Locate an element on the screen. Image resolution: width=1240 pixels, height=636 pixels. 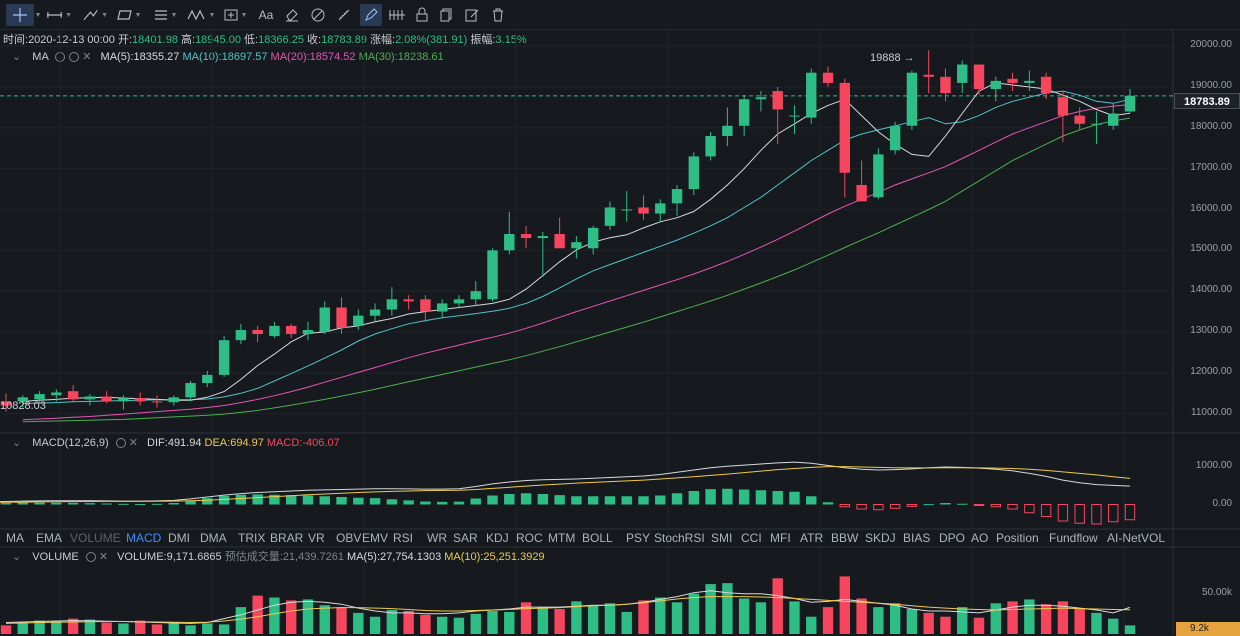
crosshair-icon is located at coordinates (20, 15).